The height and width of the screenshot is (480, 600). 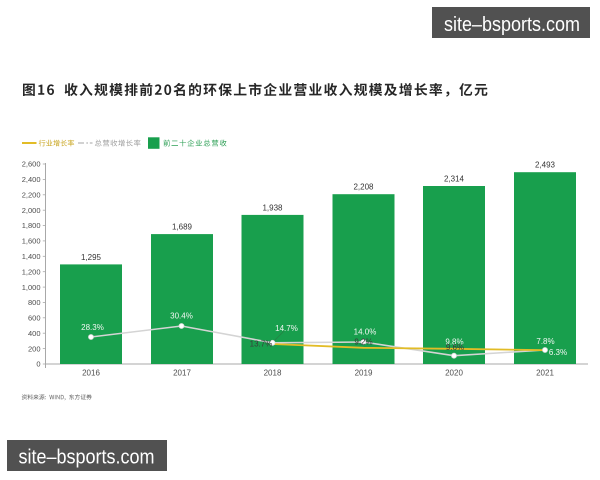 I want to click on svg-text: 13.7%, so click(x=261, y=343).